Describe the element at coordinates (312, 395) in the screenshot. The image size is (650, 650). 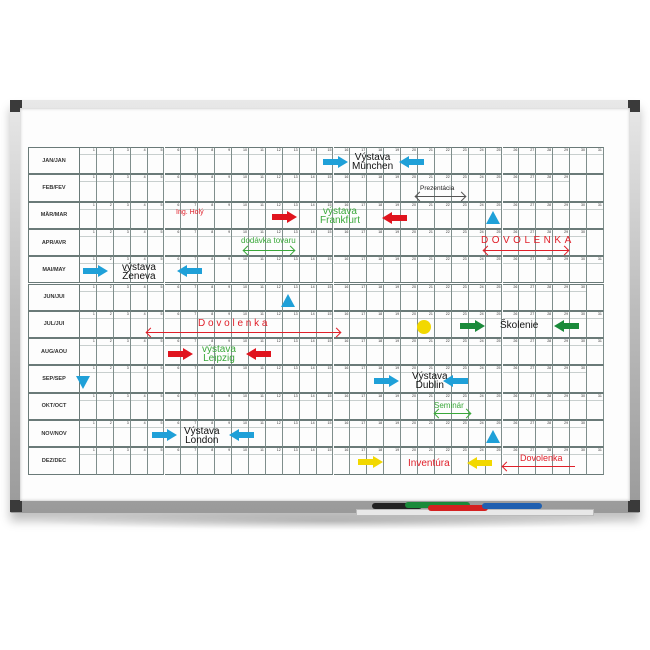
I see `day-number: 14` at that location.